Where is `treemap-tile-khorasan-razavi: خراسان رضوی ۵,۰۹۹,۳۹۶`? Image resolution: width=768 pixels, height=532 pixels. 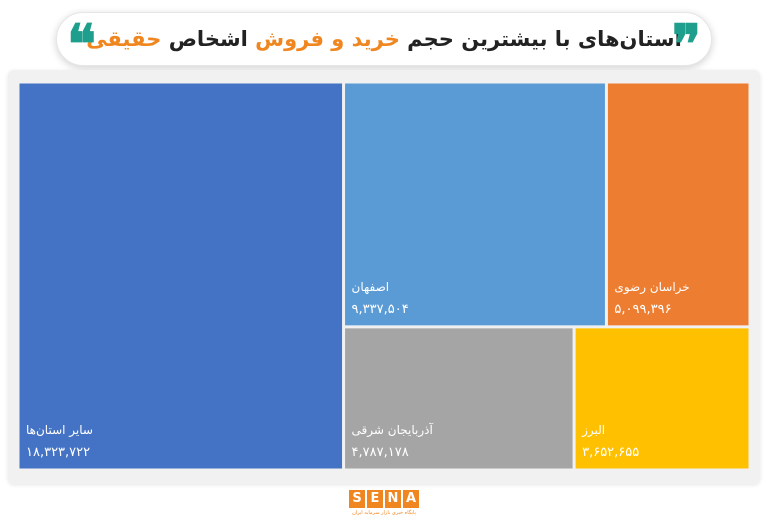 treemap-tile-khorasan-razavi: خراسان رضوی ۵,۰۹۹,۳۹۶ is located at coordinates (678, 204).